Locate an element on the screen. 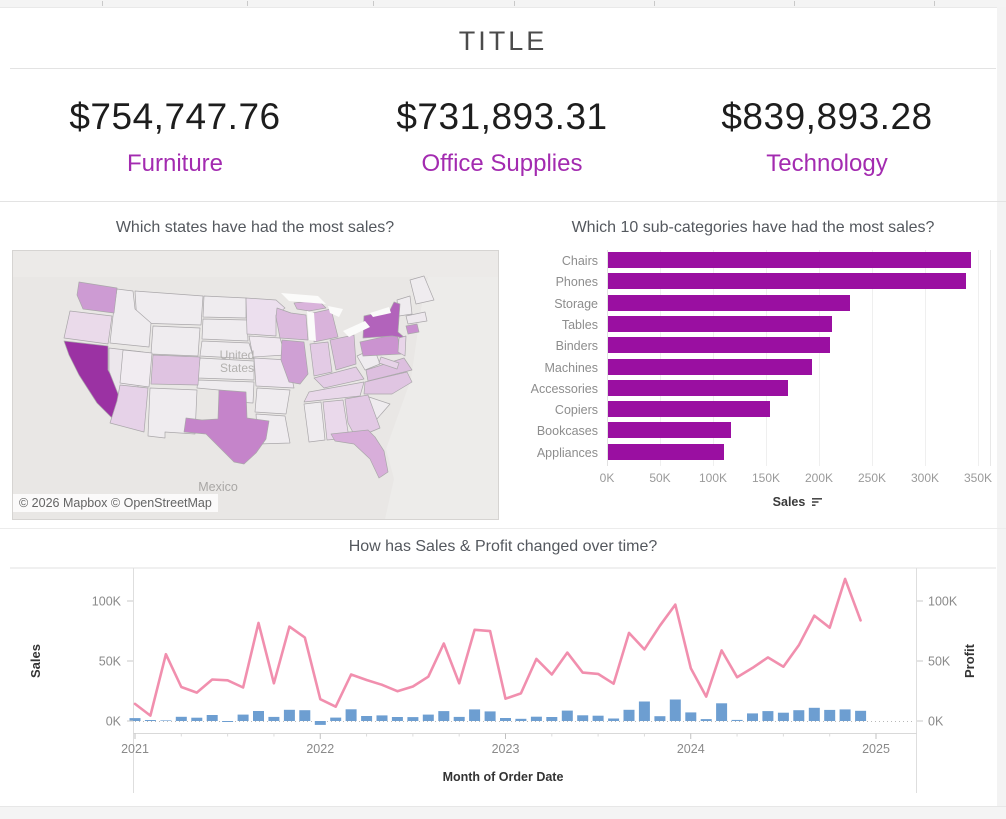 The width and height of the screenshot is (1006, 819). state-TX is located at coordinates (226, 427).